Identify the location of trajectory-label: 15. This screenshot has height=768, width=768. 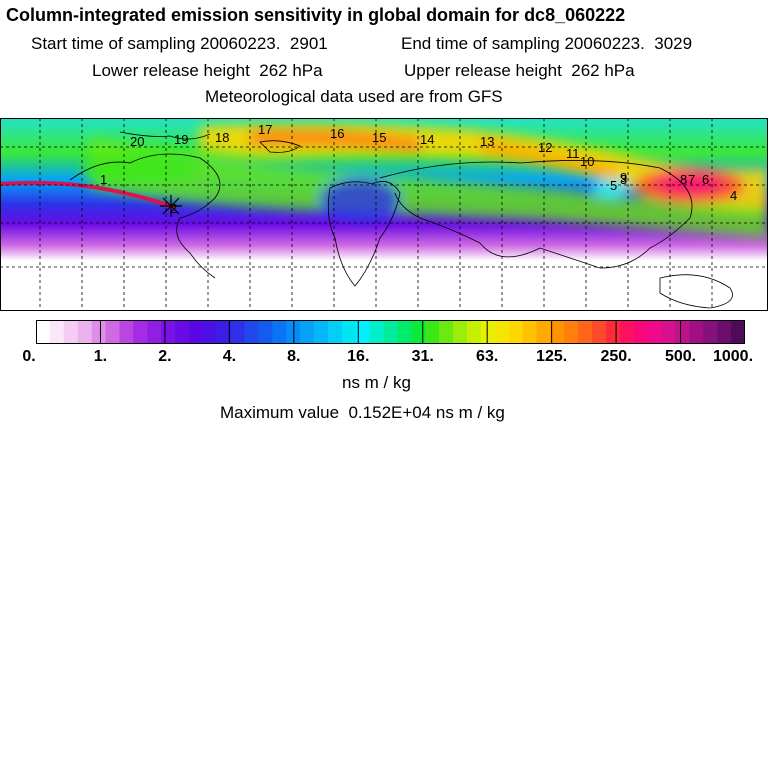
(379, 137).